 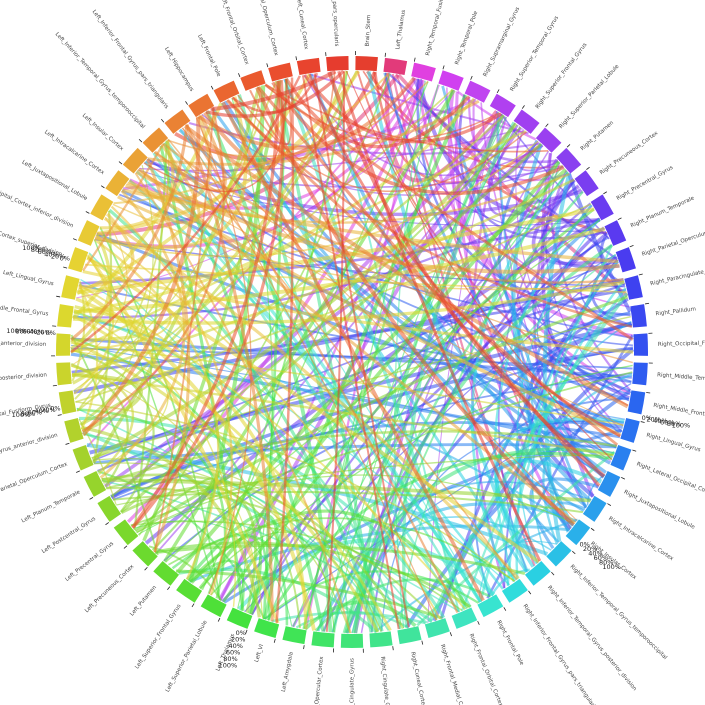 I want to click on sector-label: Right_Superior_Frontal_Gyrus, so click(x=562, y=76).